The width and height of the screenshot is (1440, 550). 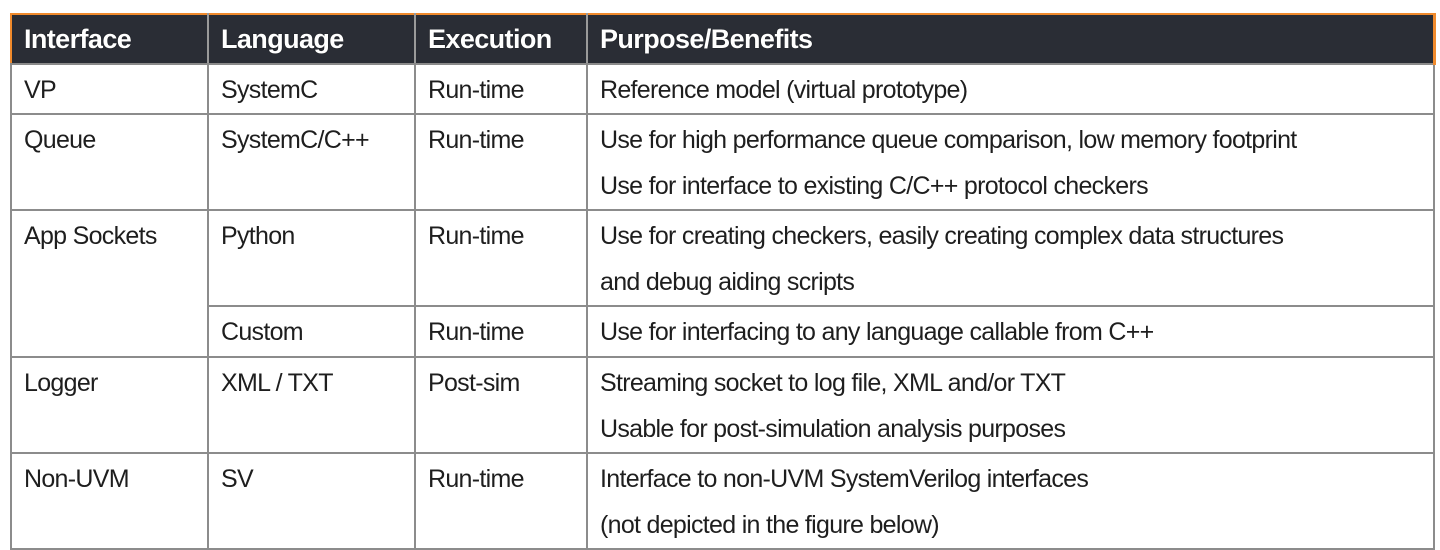 I want to click on cell-language: SystemC/C++, so click(x=311, y=162).